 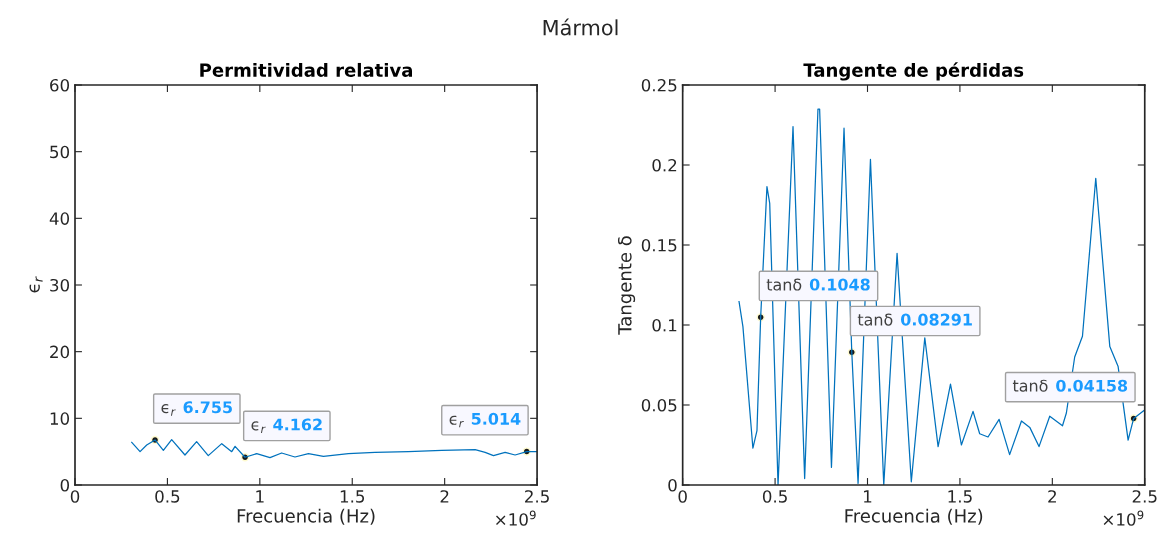 I want to click on y-tick-label: 0.1, so click(x=664, y=325).